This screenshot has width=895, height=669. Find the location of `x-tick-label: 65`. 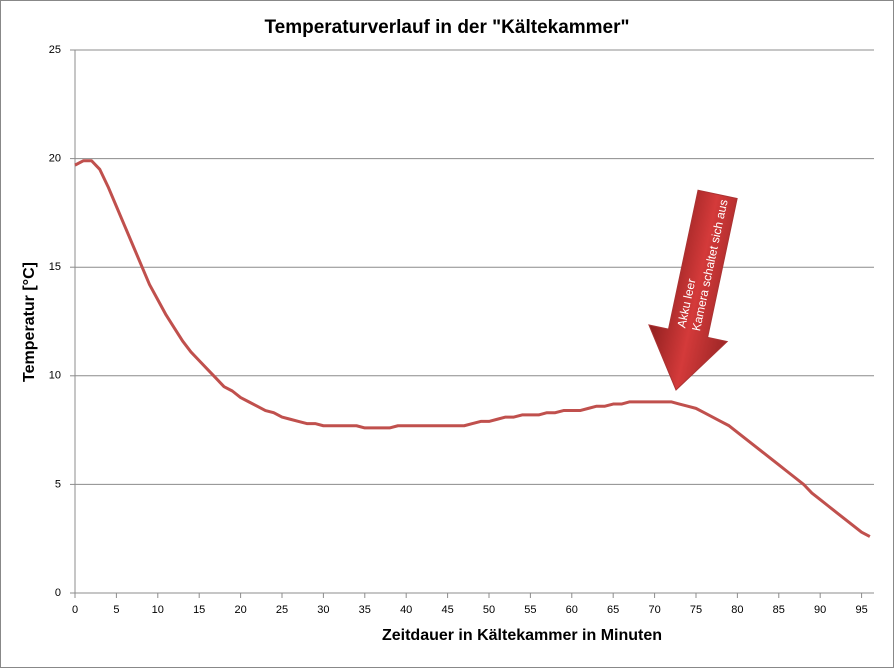

x-tick-label: 65 is located at coordinates (613, 610).